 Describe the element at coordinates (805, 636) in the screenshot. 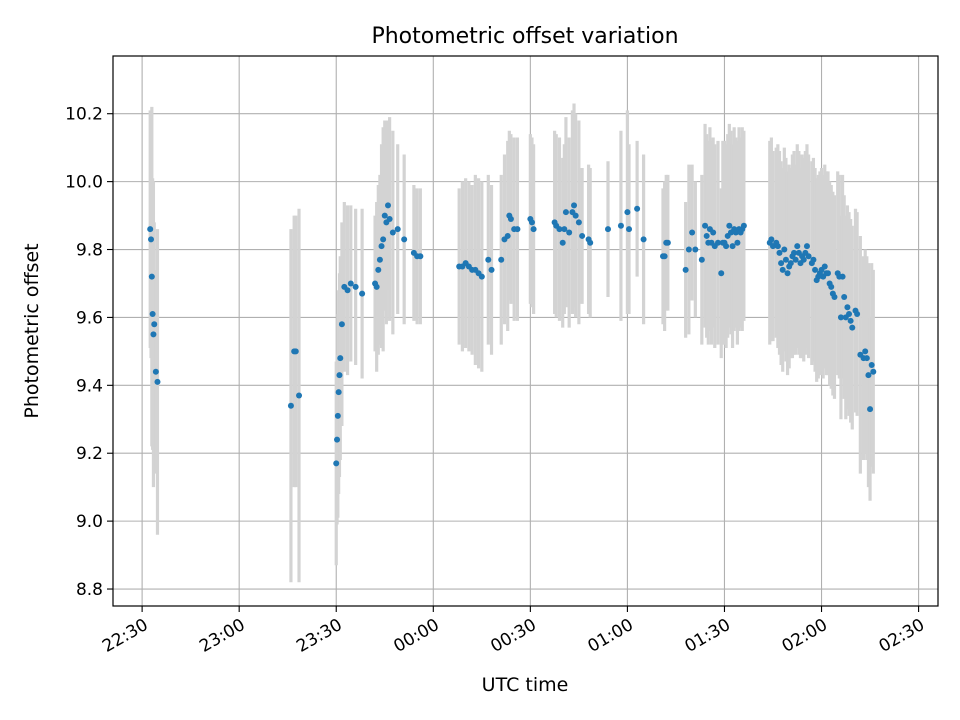

I see `x-tick-label: 02:00` at that location.